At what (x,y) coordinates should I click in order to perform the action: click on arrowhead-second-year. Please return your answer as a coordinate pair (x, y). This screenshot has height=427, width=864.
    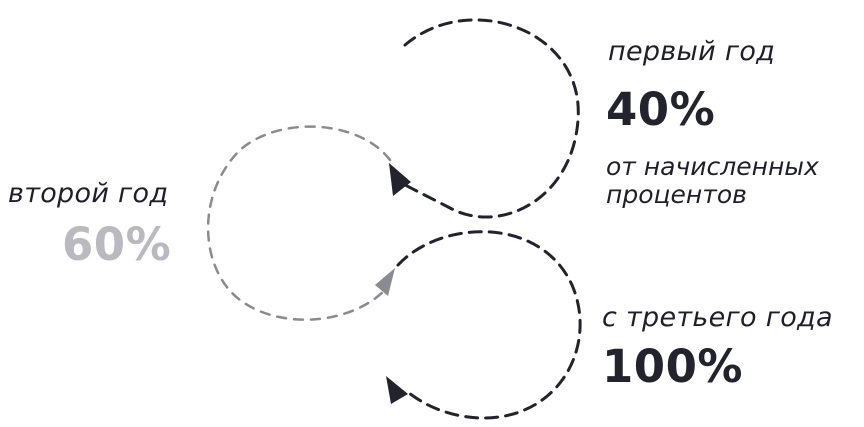
    Looking at the image, I should click on (385, 282).